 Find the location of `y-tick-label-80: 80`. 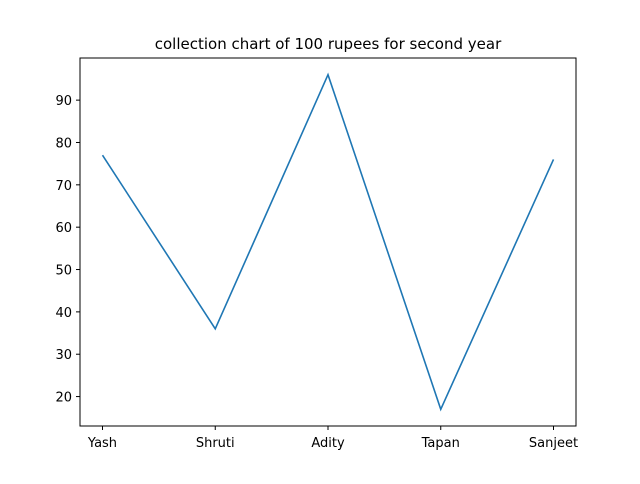

y-tick-label-80: 80 is located at coordinates (63, 143).